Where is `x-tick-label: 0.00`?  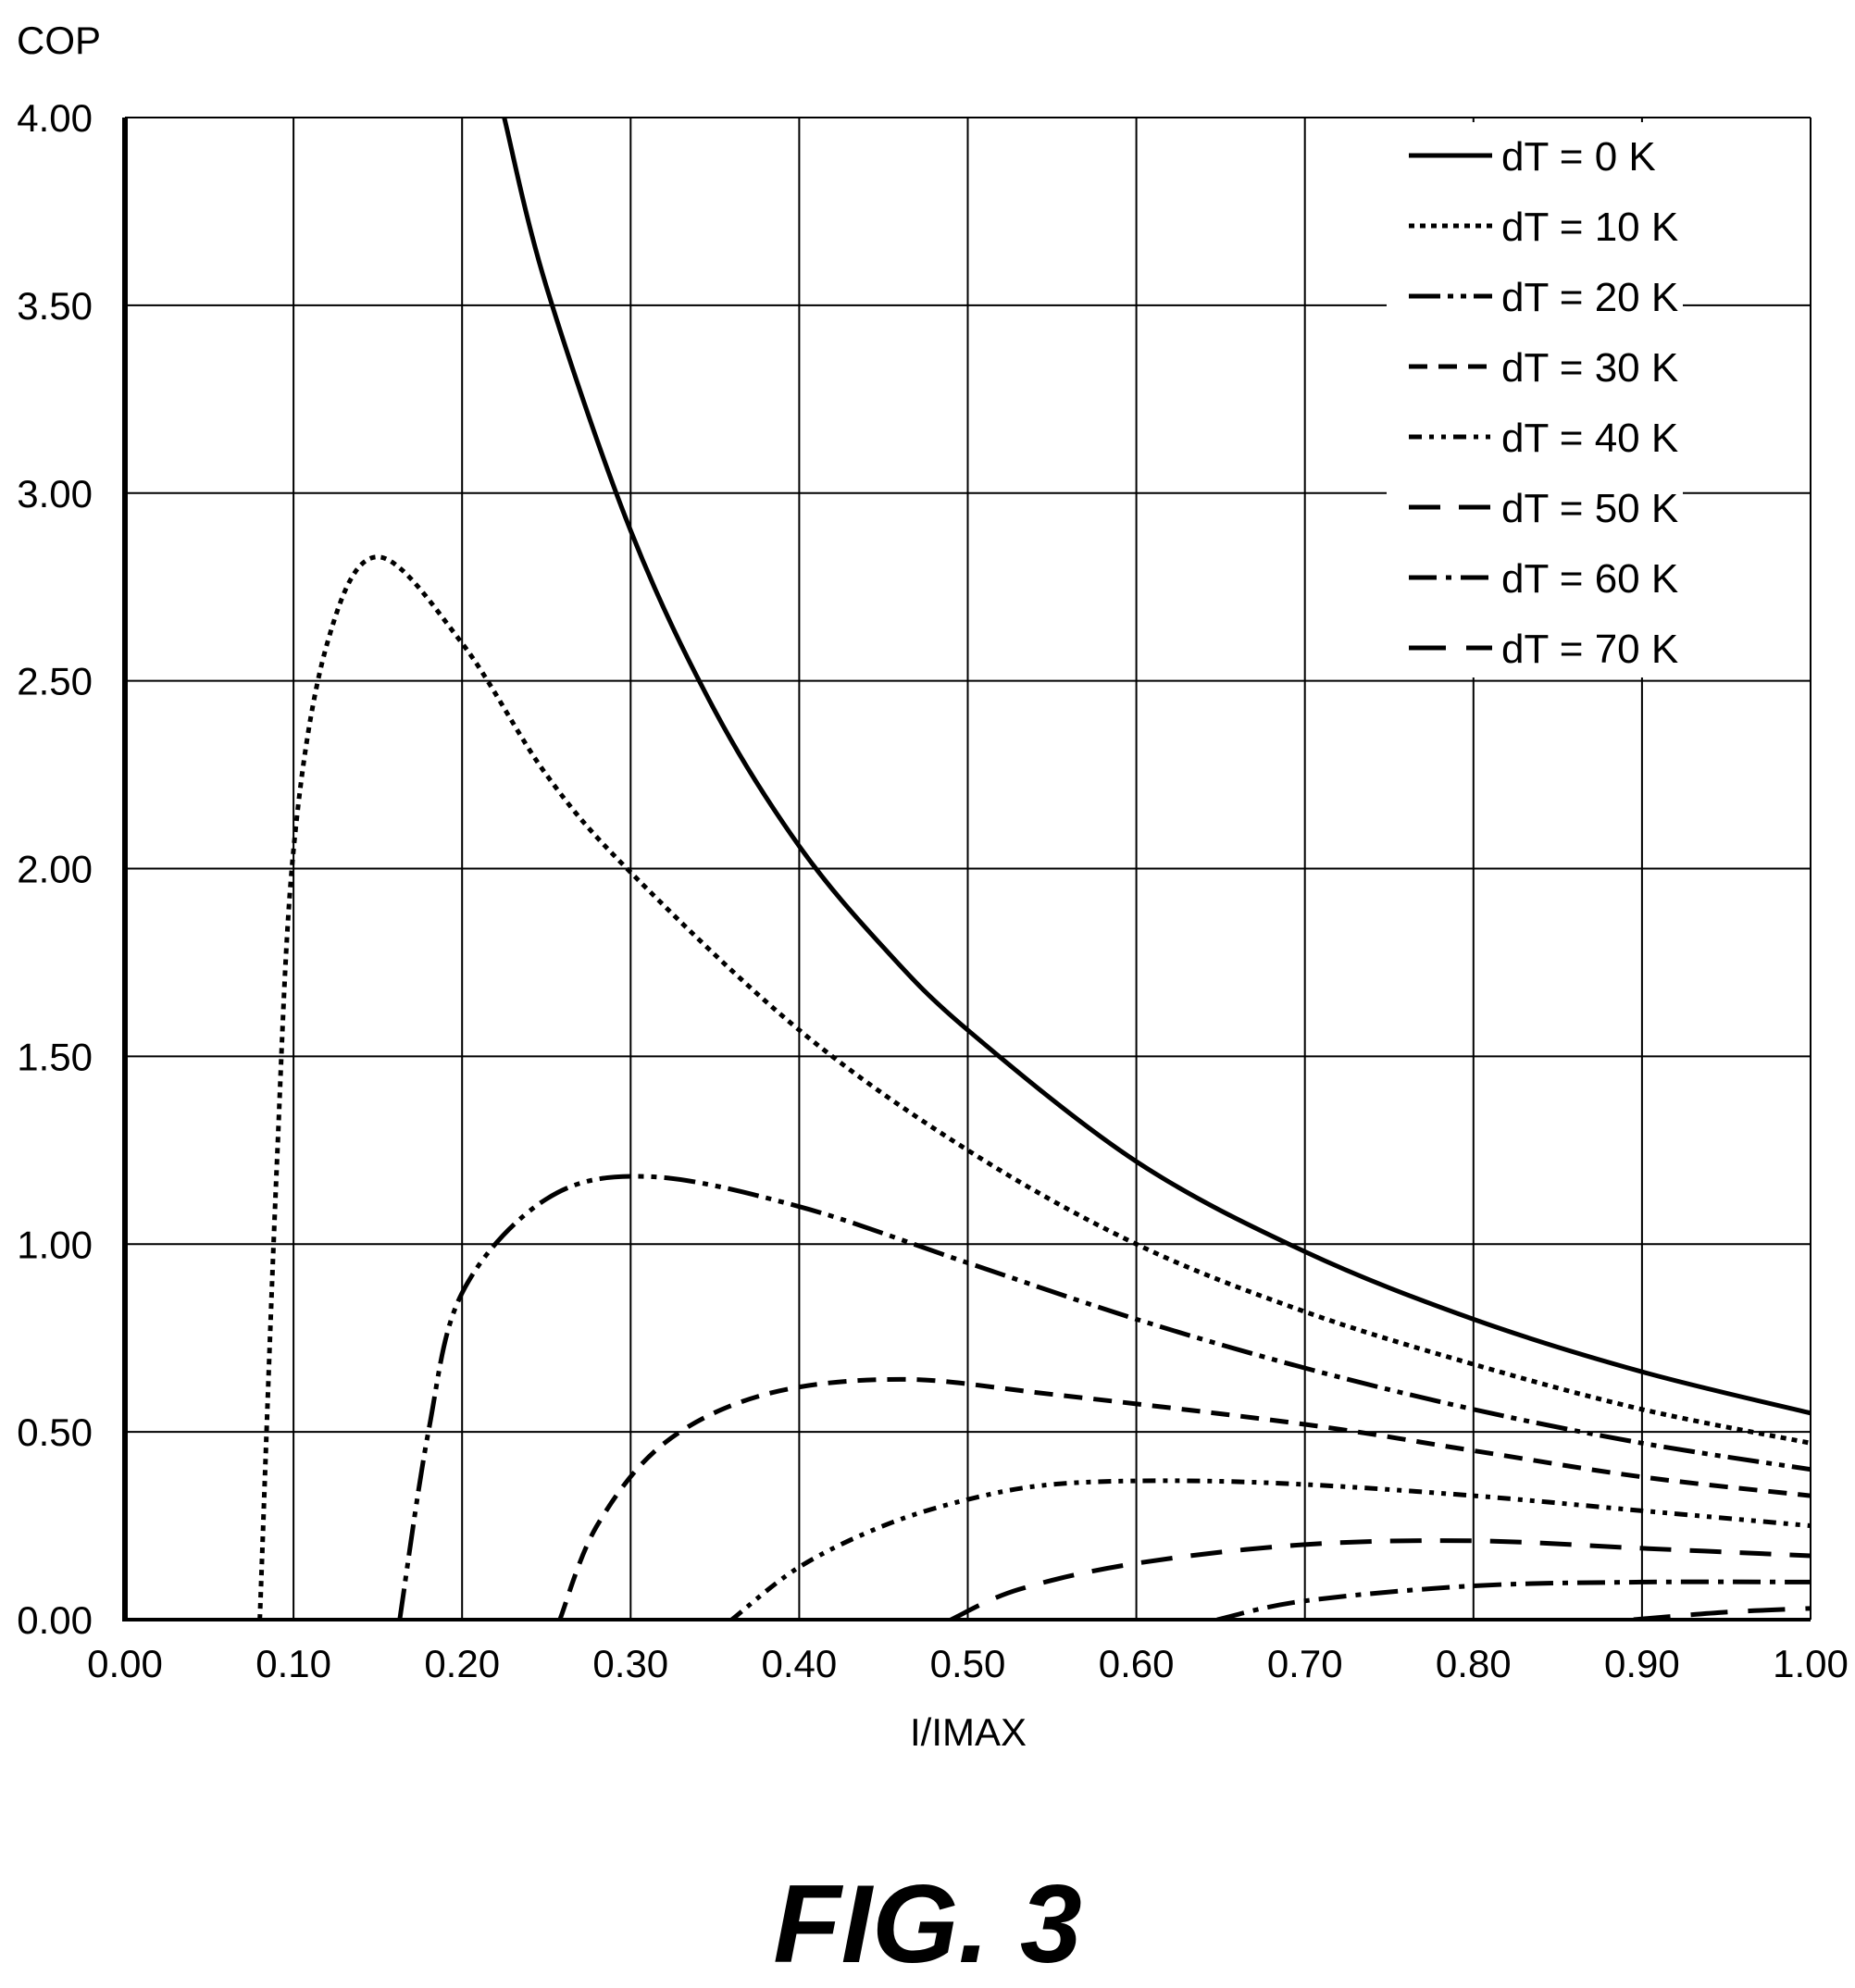
x-tick-label: 0.00 is located at coordinates (125, 1663).